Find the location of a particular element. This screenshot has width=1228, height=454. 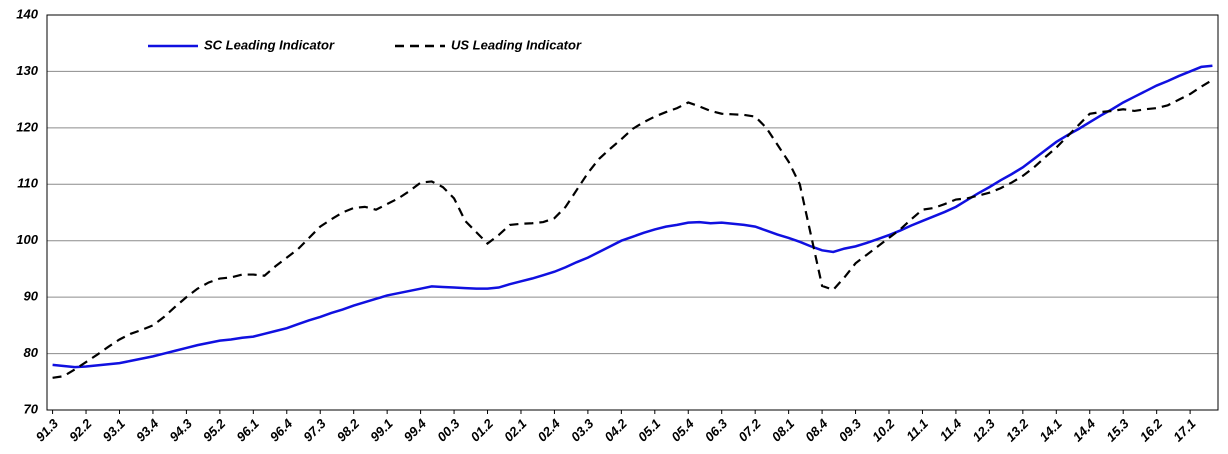

x-tick-label: 09.3 is located at coordinates (850, 429).